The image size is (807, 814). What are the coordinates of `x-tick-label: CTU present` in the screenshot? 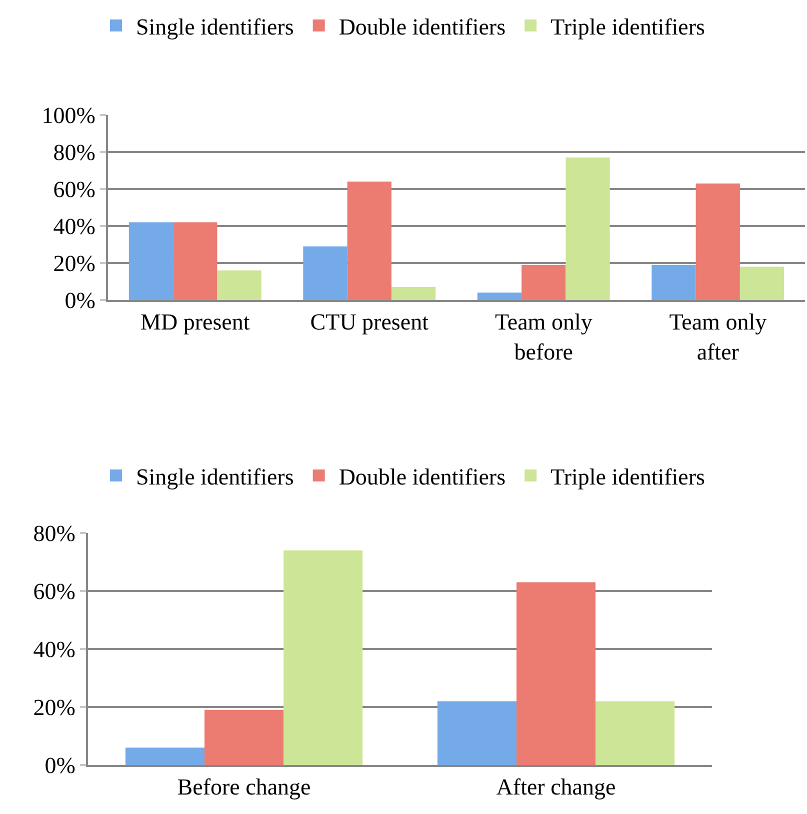 It's located at (370, 322).